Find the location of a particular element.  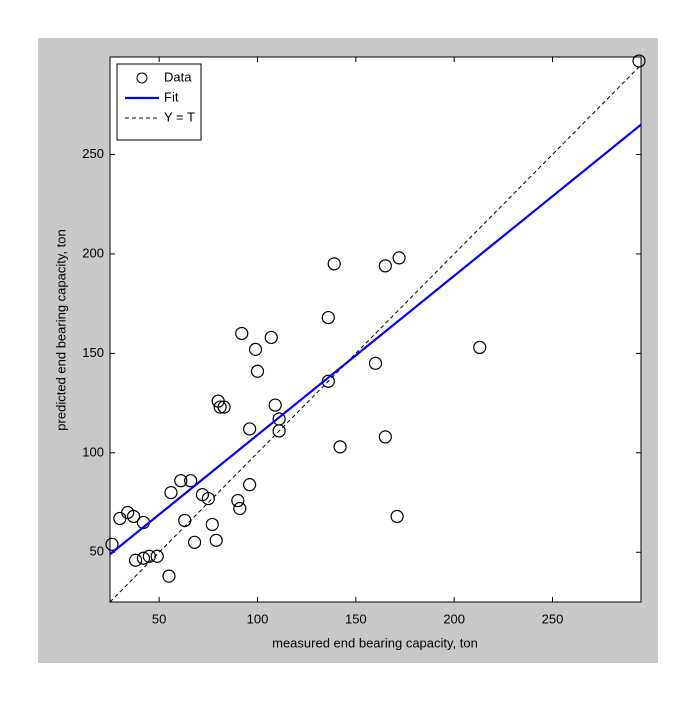

x-tick-label: 100 is located at coordinates (258, 618).